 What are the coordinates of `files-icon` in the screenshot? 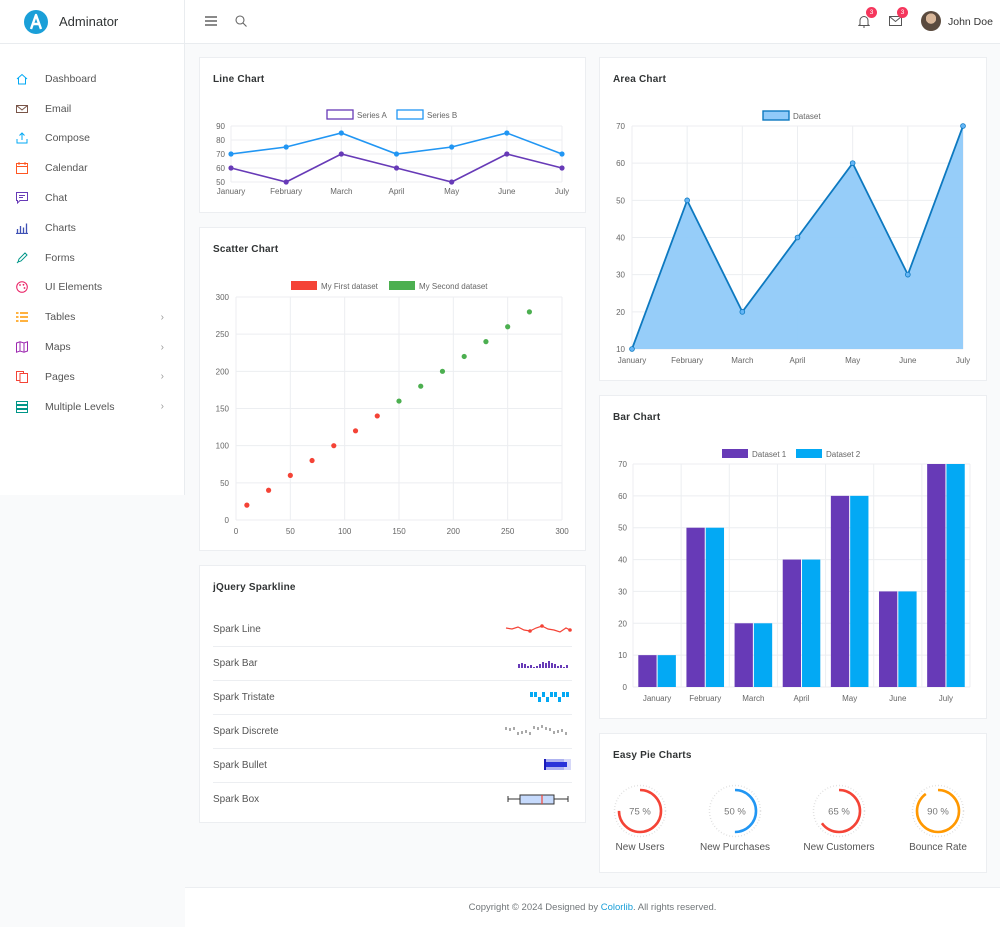 It's located at (22, 376).